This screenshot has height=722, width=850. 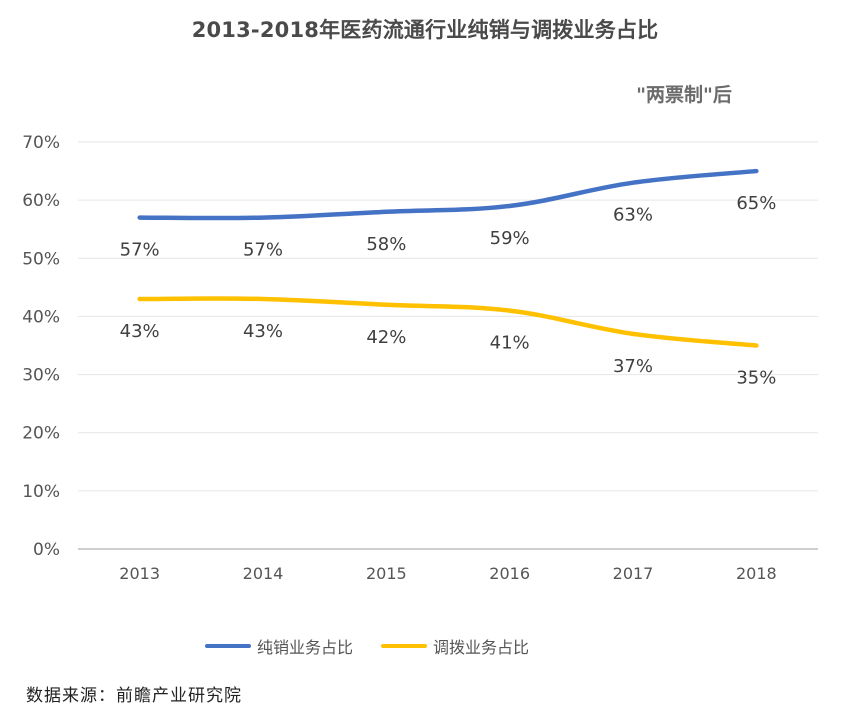 What do you see at coordinates (367, 646) in the screenshot?
I see `chart-legend: 纯销业务占比 调拨业务占比` at bounding box center [367, 646].